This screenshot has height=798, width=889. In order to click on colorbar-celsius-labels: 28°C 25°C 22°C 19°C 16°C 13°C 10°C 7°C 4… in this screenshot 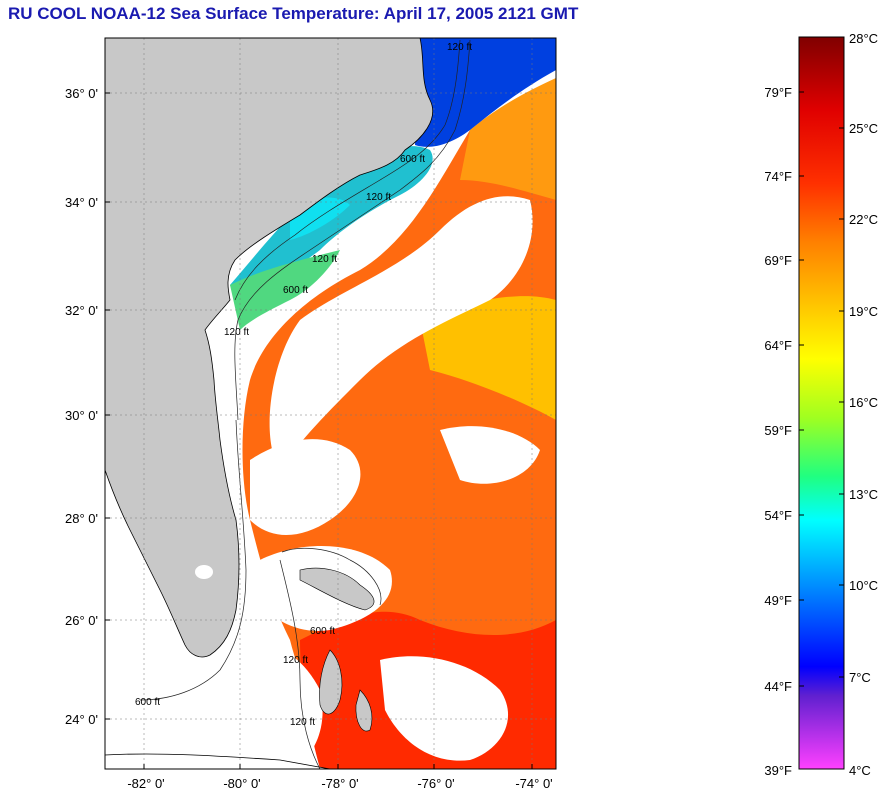, I will do `click(863, 404)`.